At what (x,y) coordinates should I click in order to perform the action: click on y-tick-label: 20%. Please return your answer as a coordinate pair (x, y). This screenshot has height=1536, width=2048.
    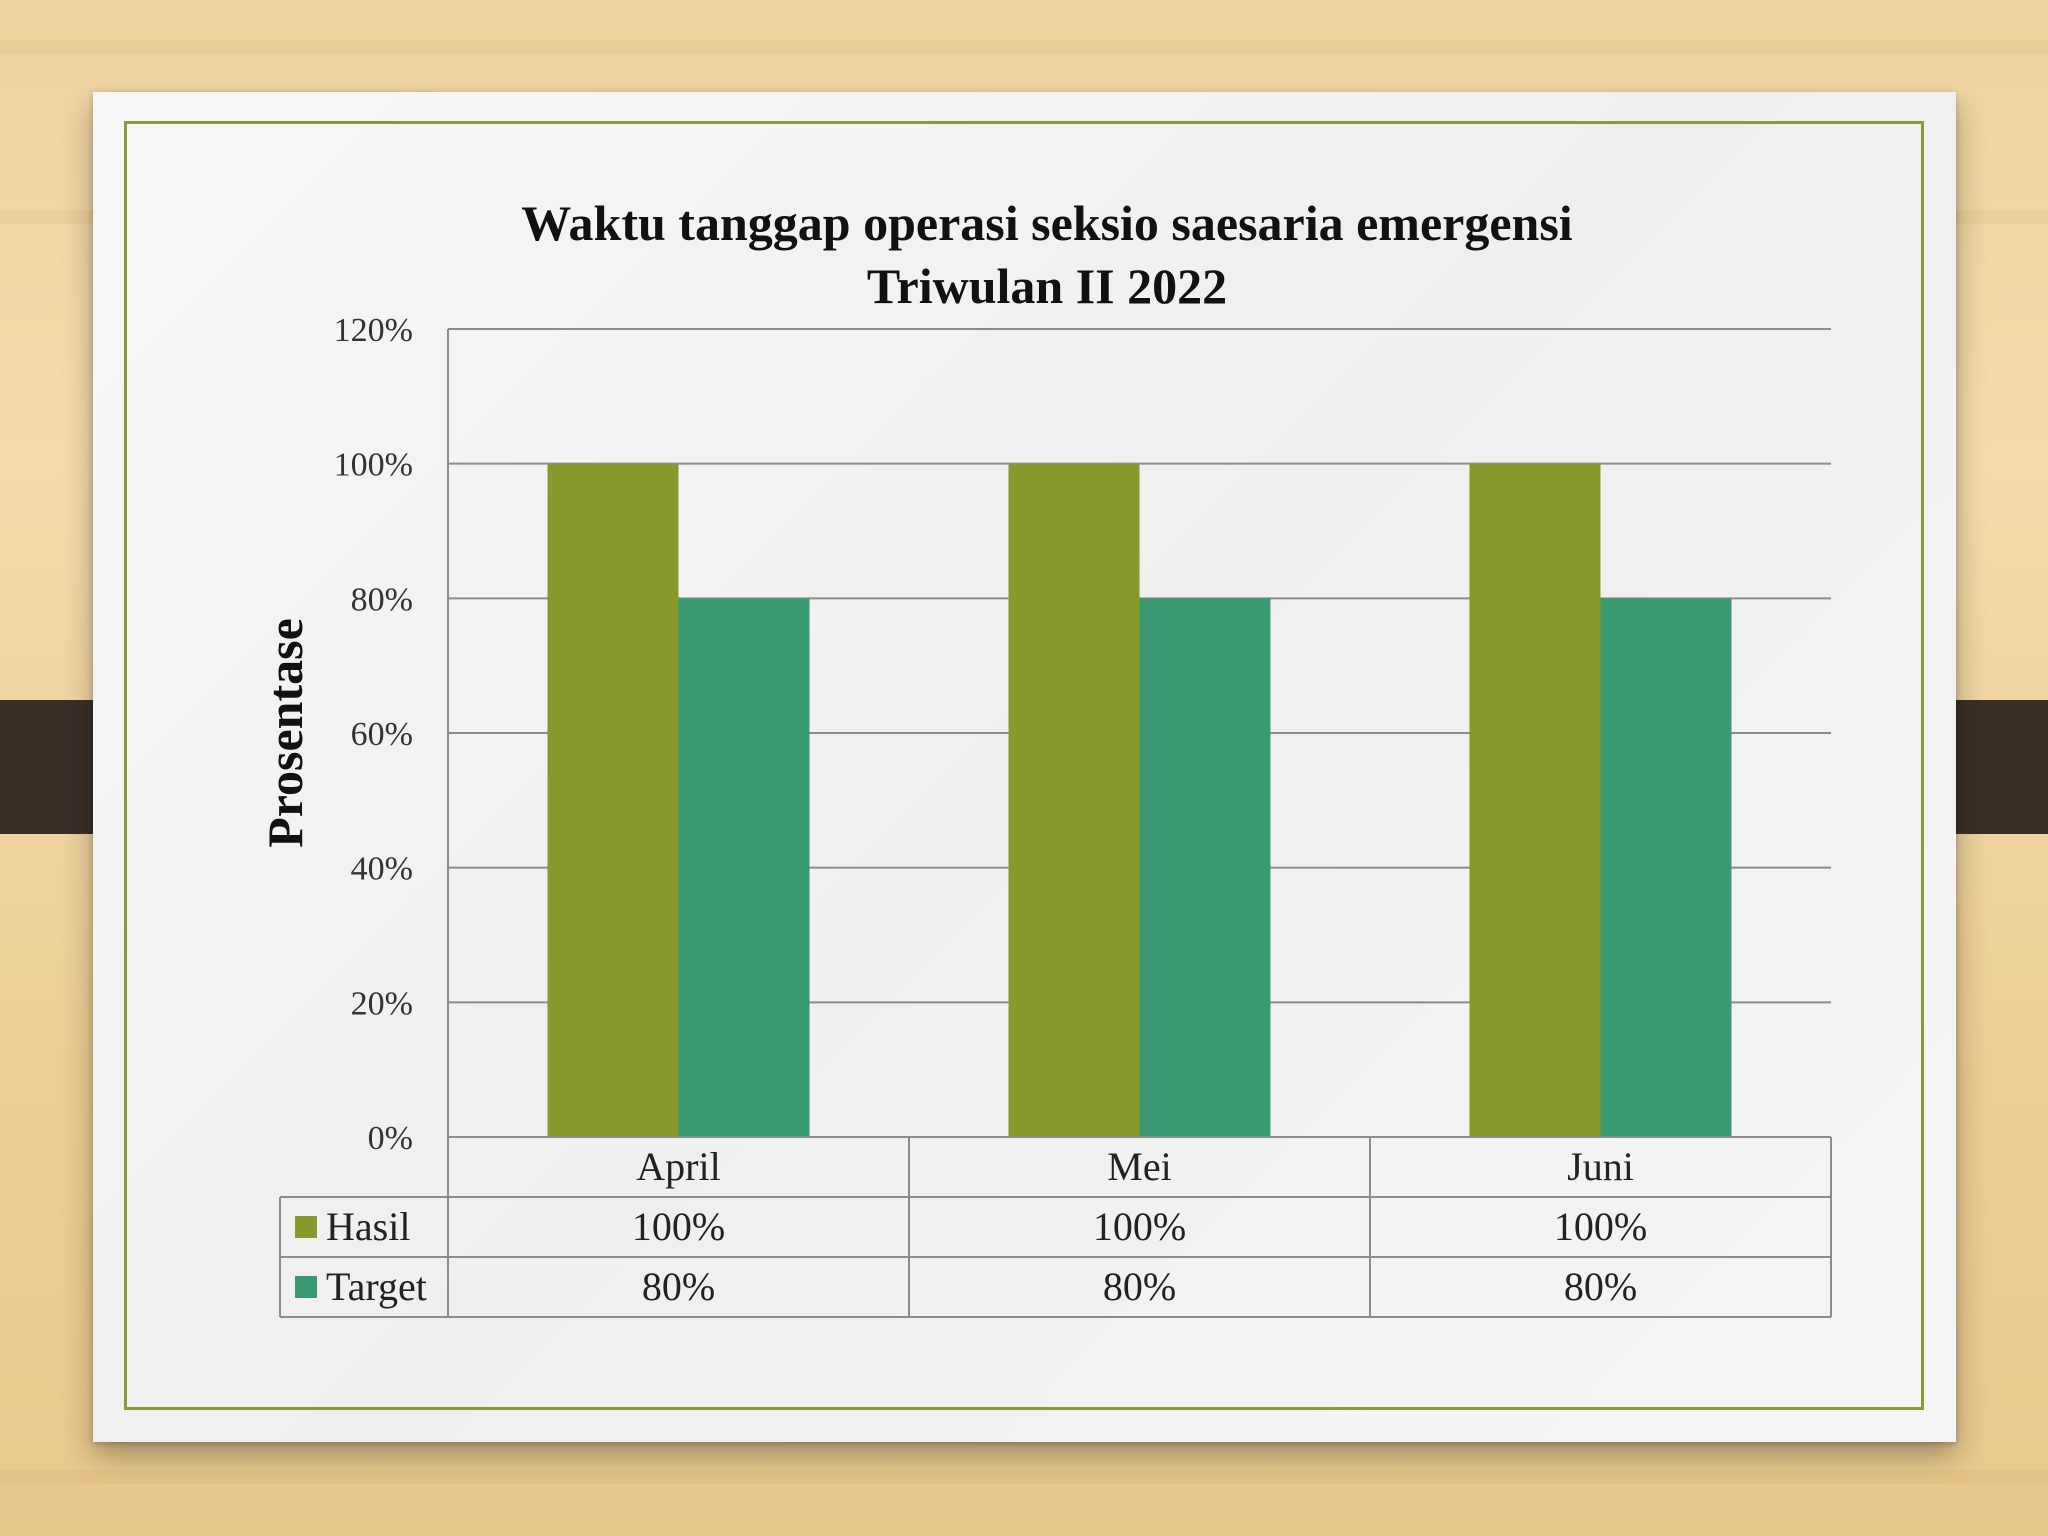
    Looking at the image, I should click on (382, 1003).